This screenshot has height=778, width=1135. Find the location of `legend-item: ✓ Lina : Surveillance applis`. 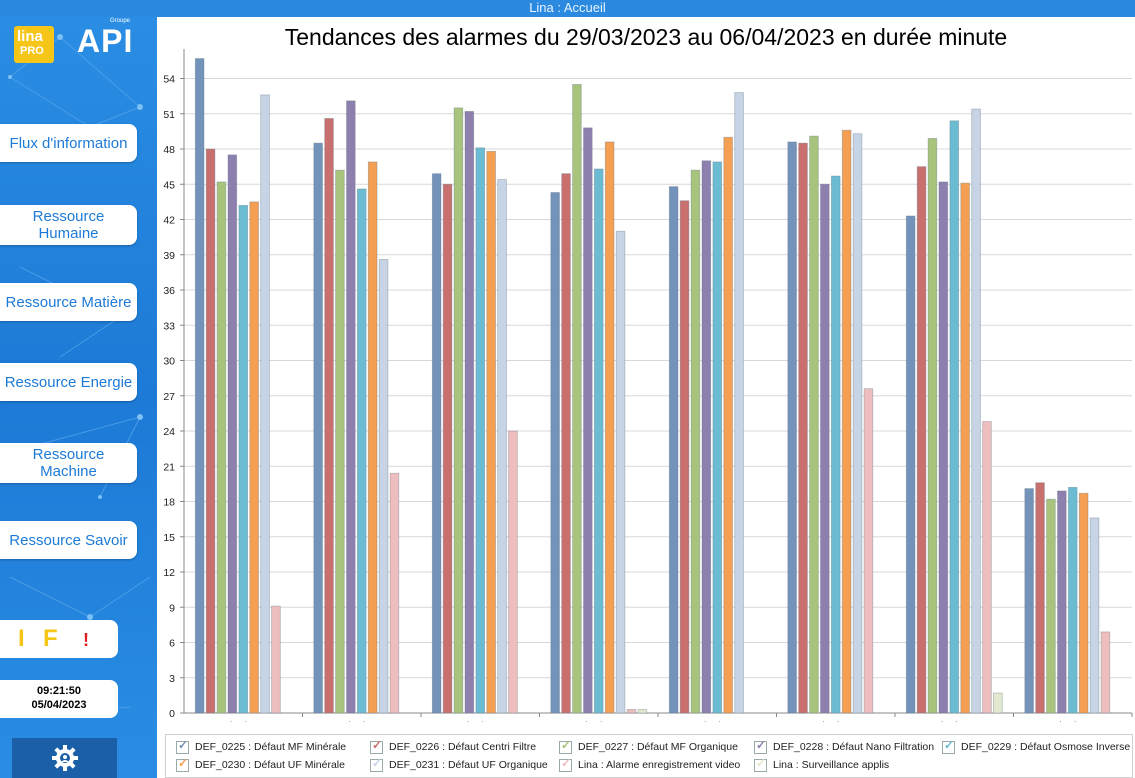

legend-item: ✓ Lina : Surveillance applis is located at coordinates (822, 764).